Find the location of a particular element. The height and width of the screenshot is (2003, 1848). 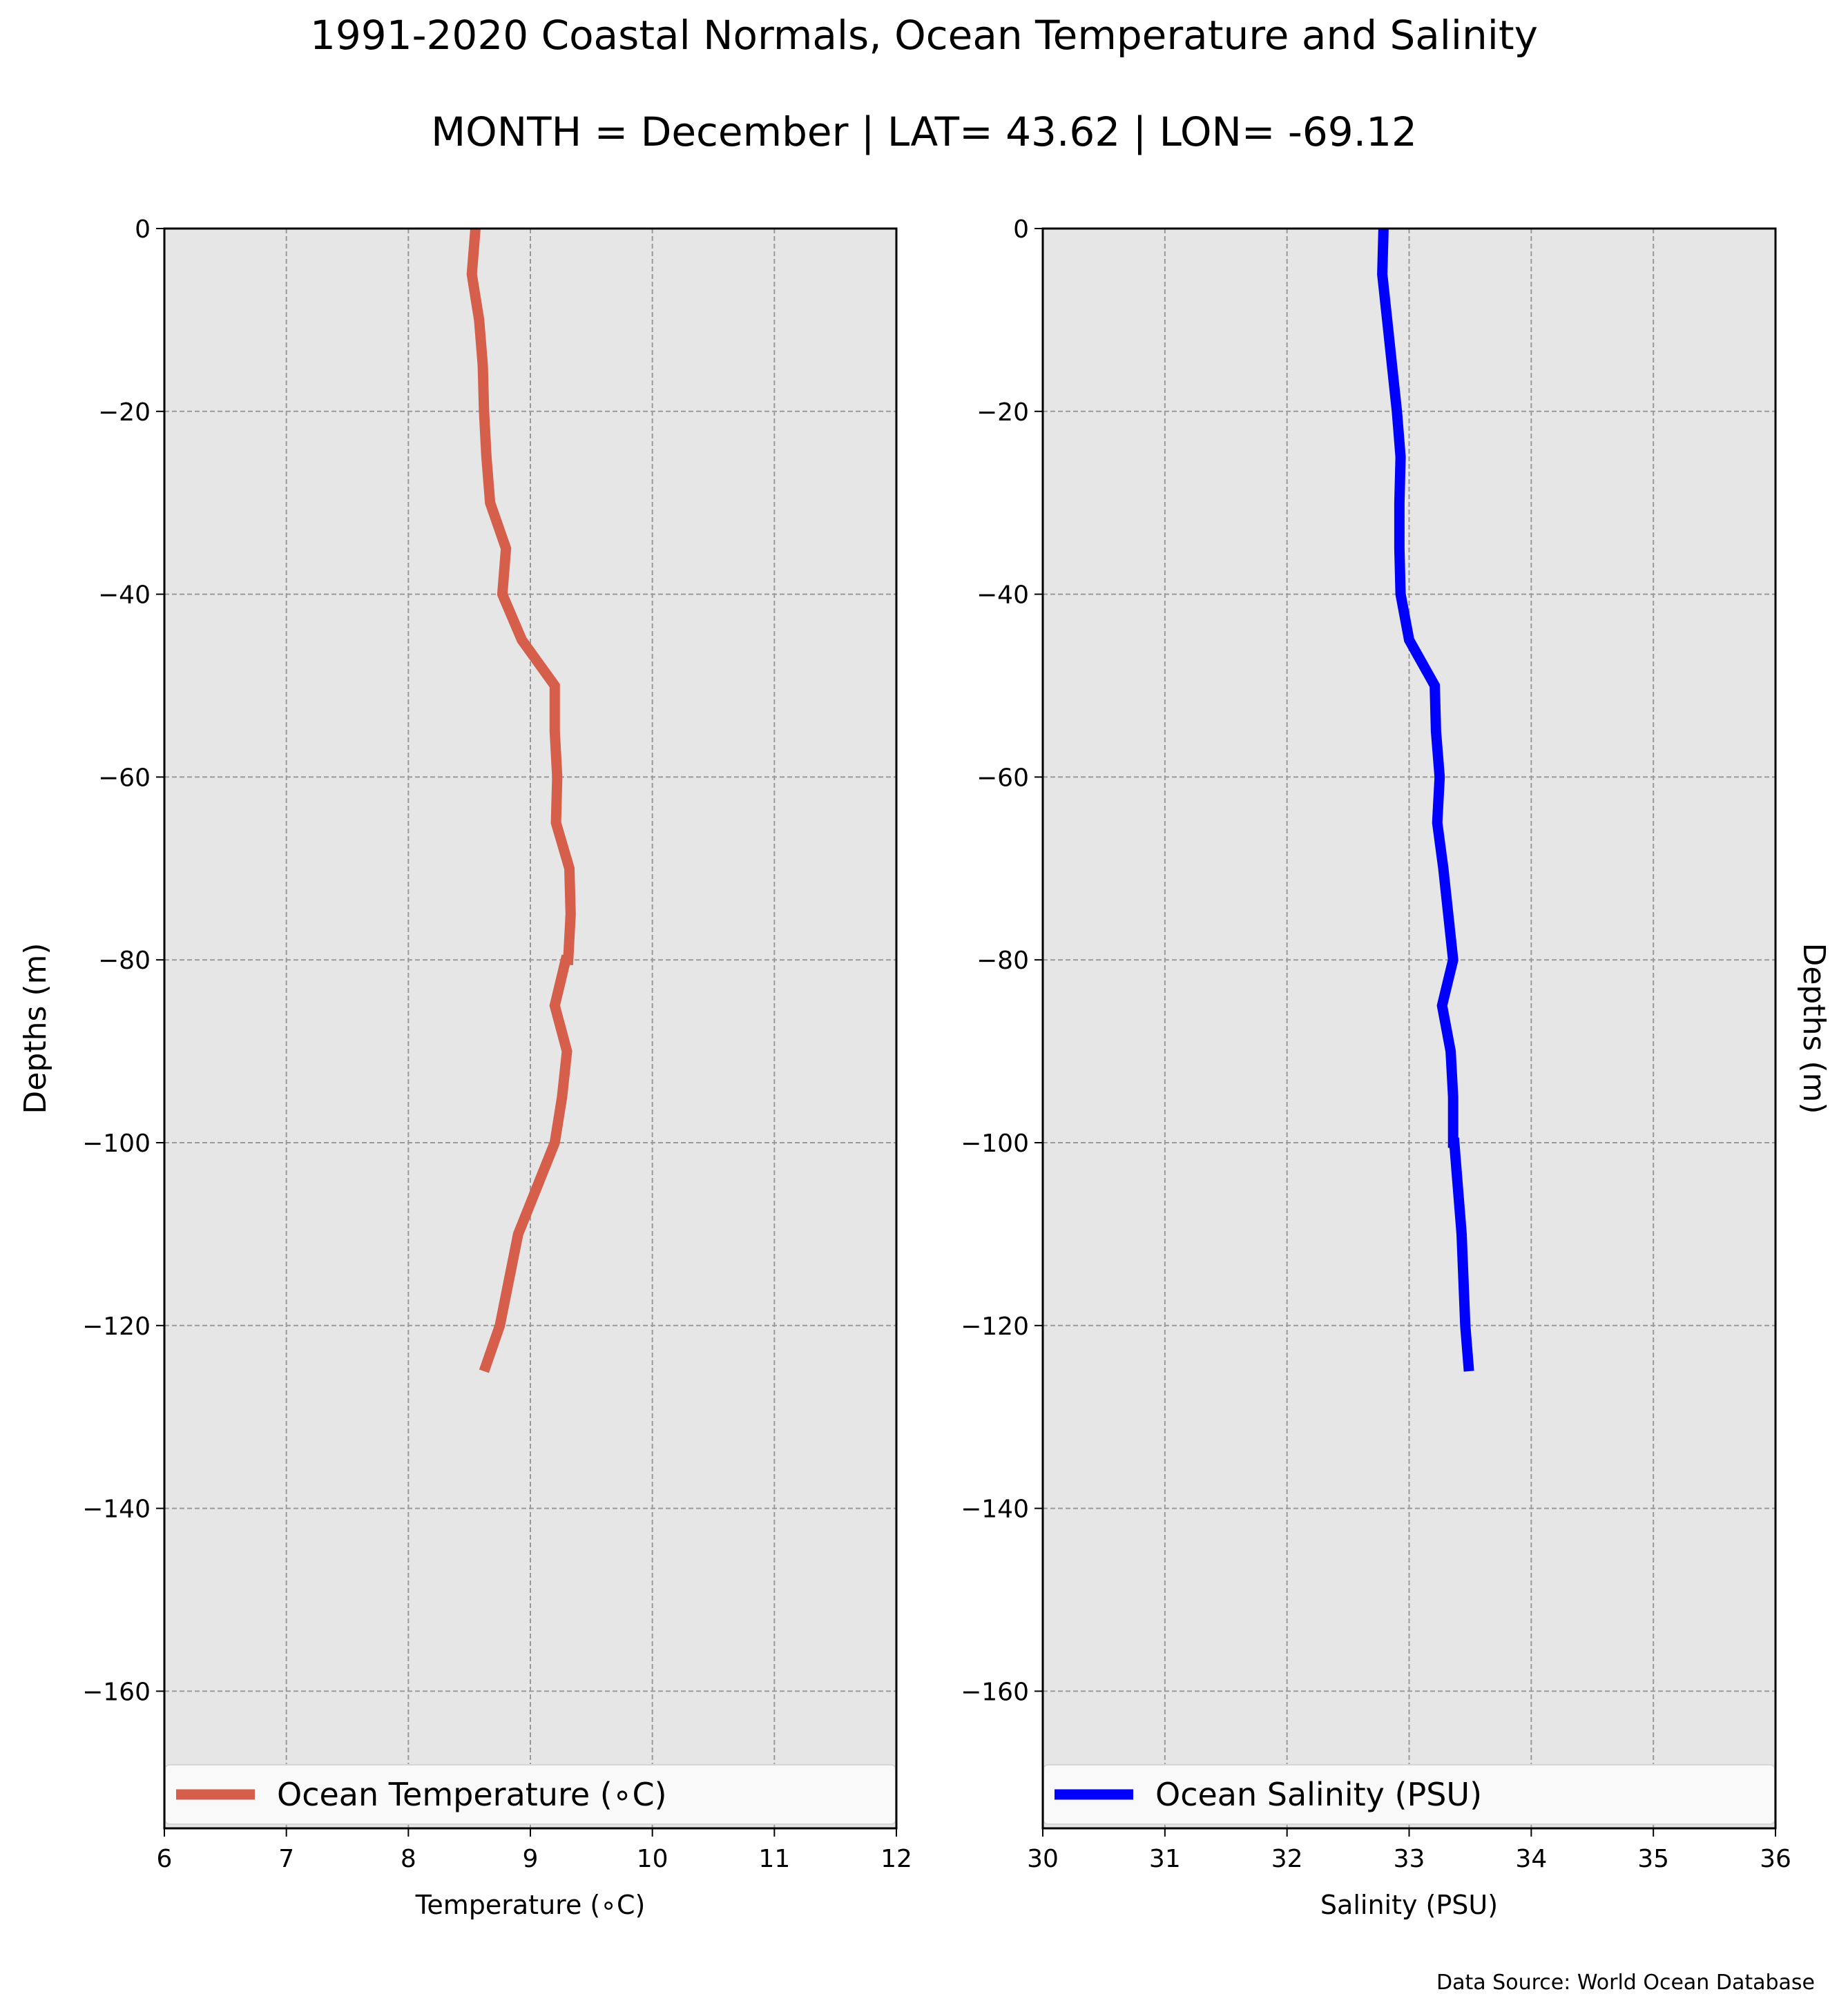

legend-label: Ocean Temperature (∘C) is located at coordinates (472, 1795).